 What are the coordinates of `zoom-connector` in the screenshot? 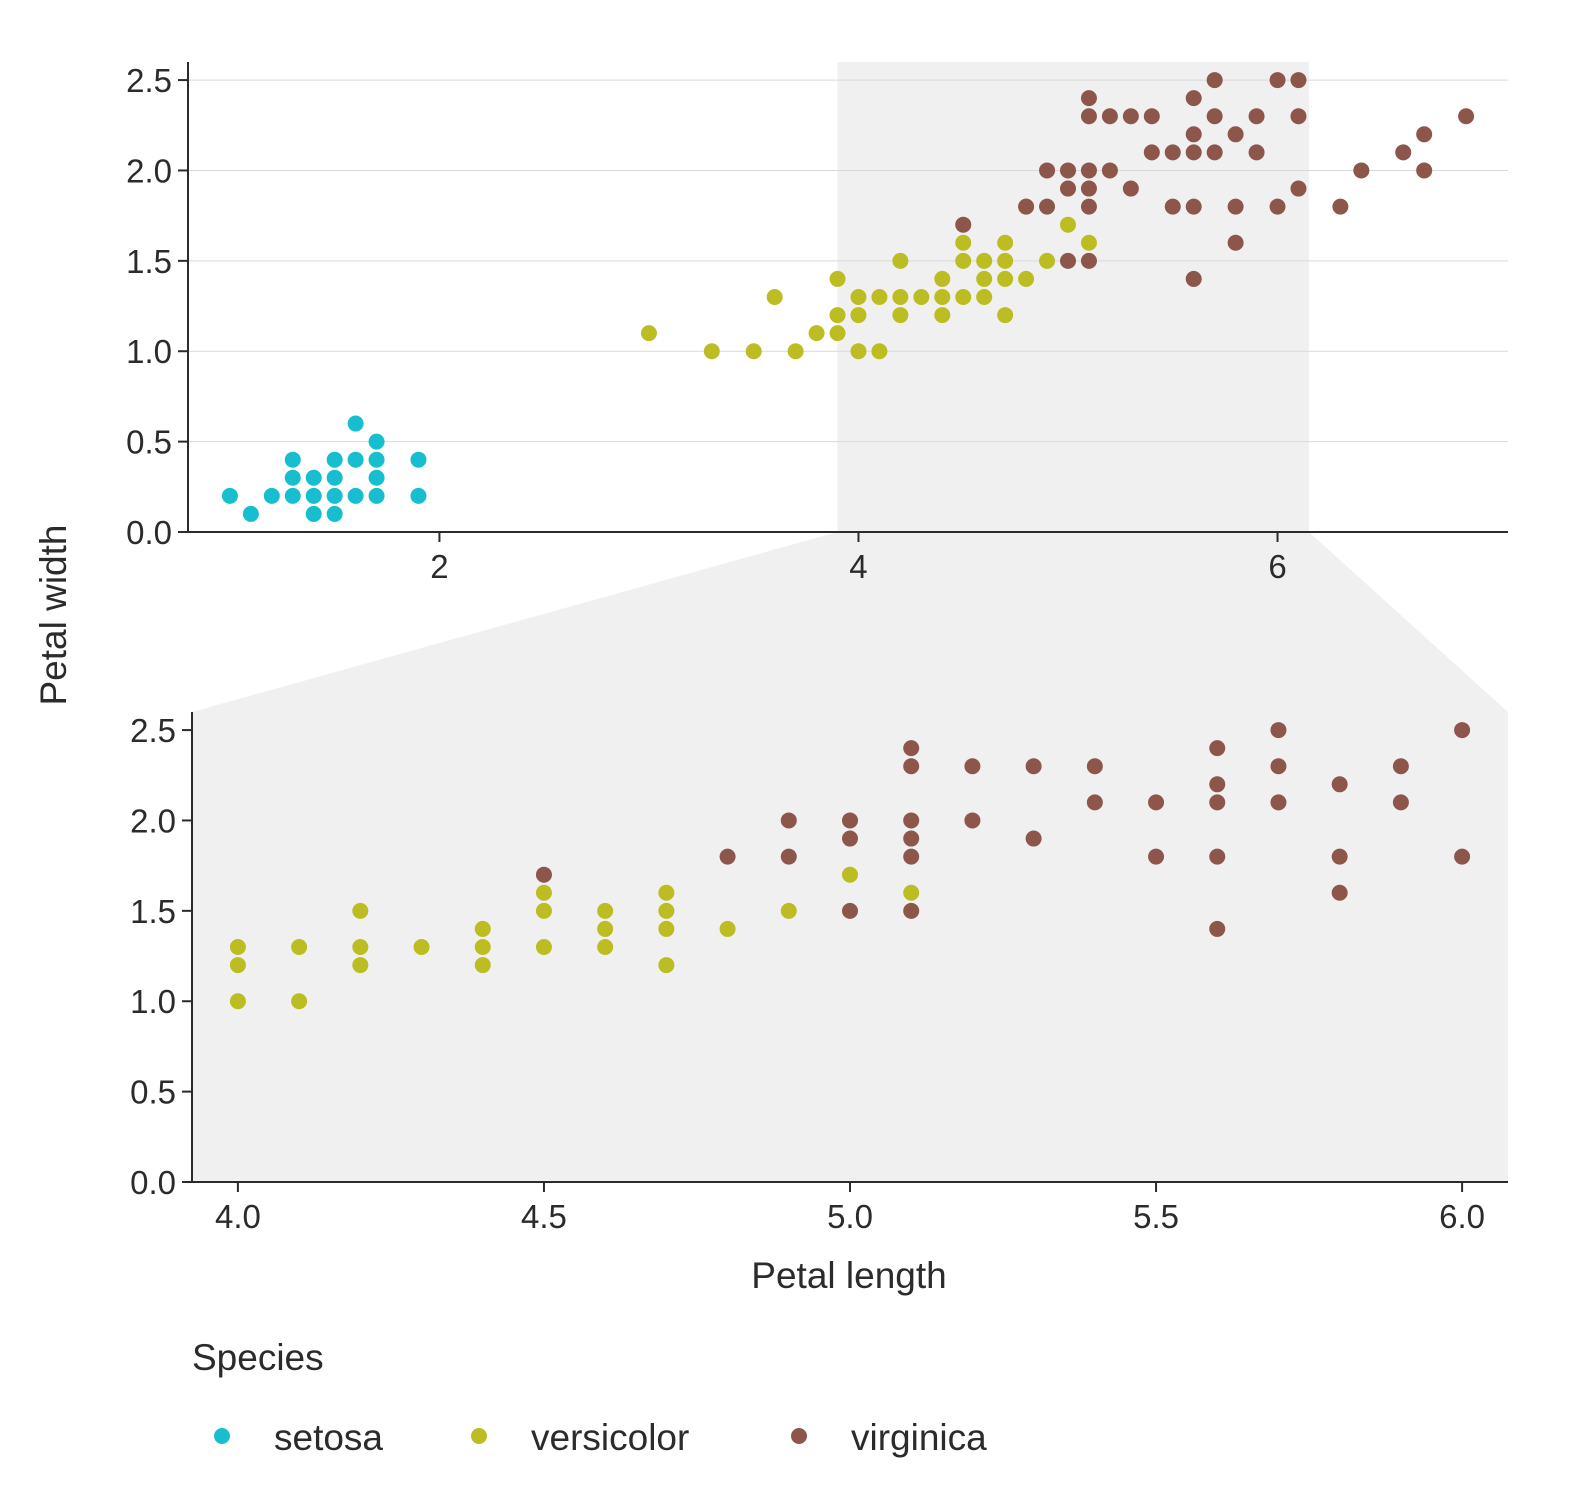 It's located at (850, 622).